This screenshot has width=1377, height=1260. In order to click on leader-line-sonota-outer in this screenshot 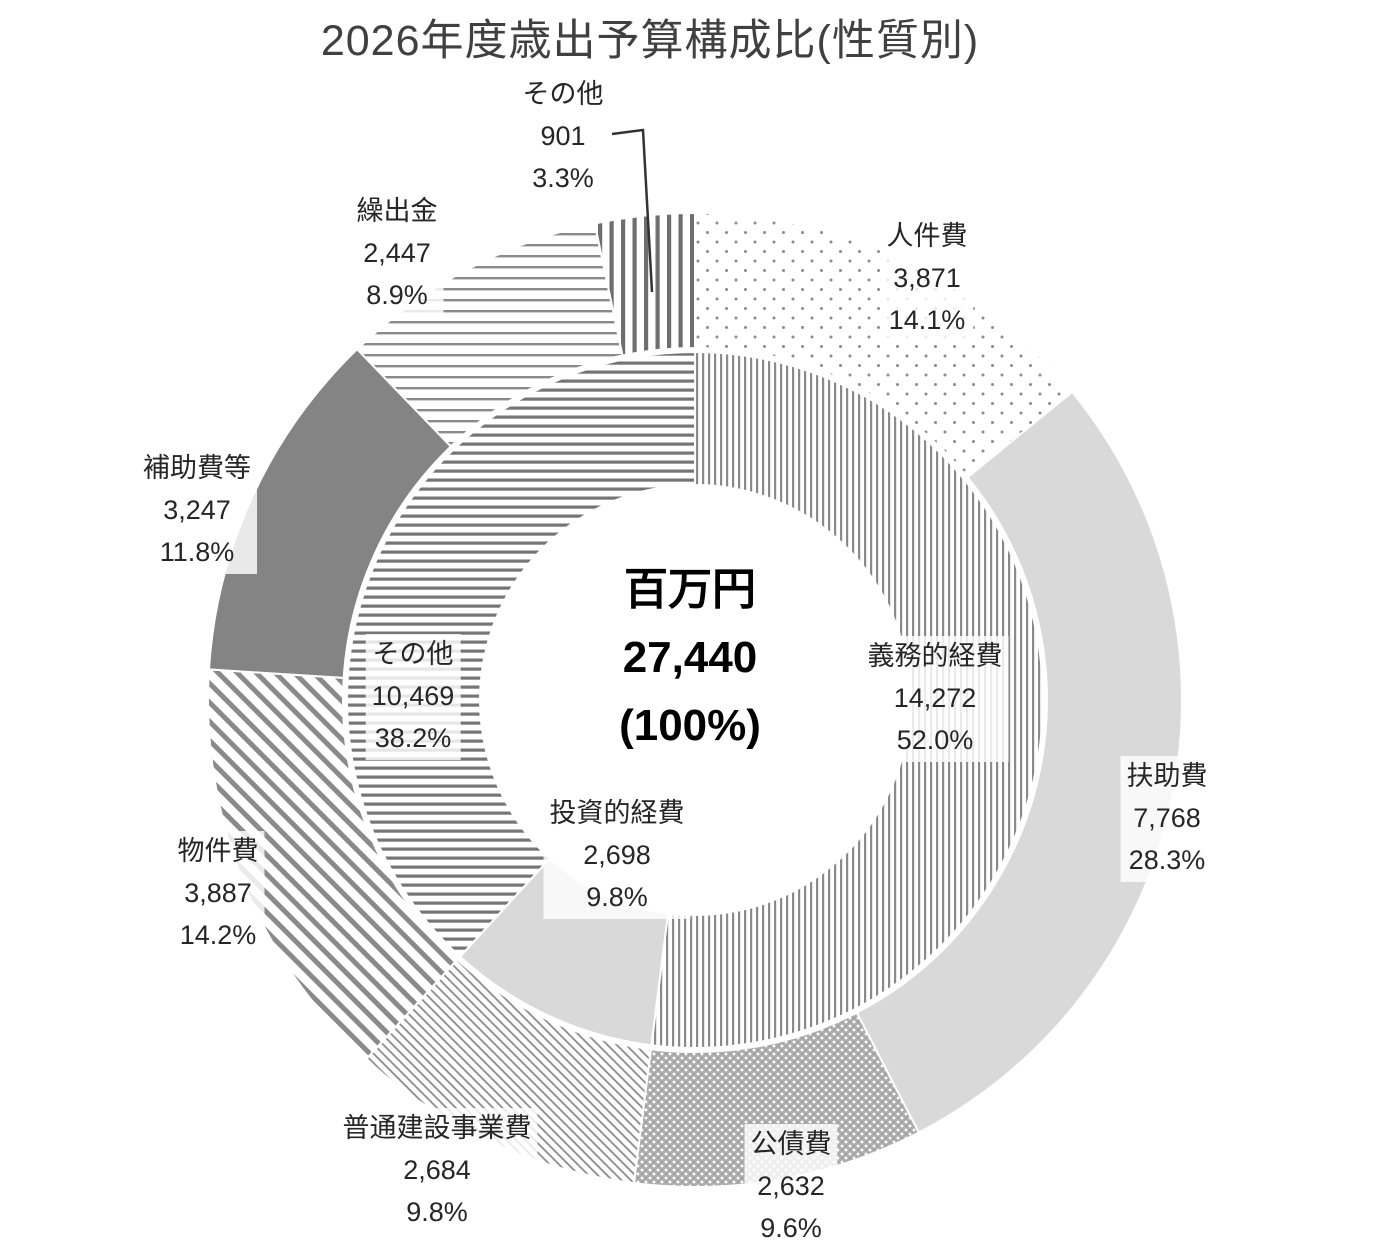, I will do `click(632, 210)`.